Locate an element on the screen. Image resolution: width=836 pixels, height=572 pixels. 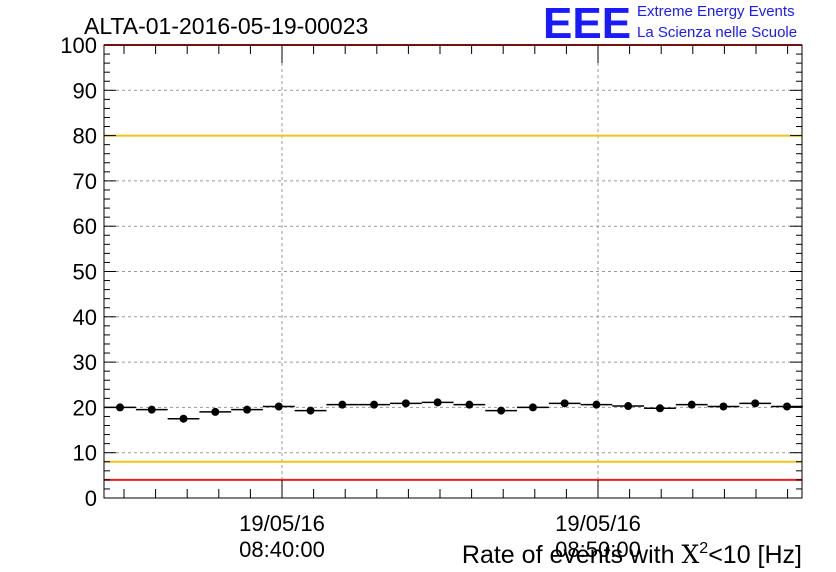
y-tick-label: 40 is located at coordinates (85, 317).